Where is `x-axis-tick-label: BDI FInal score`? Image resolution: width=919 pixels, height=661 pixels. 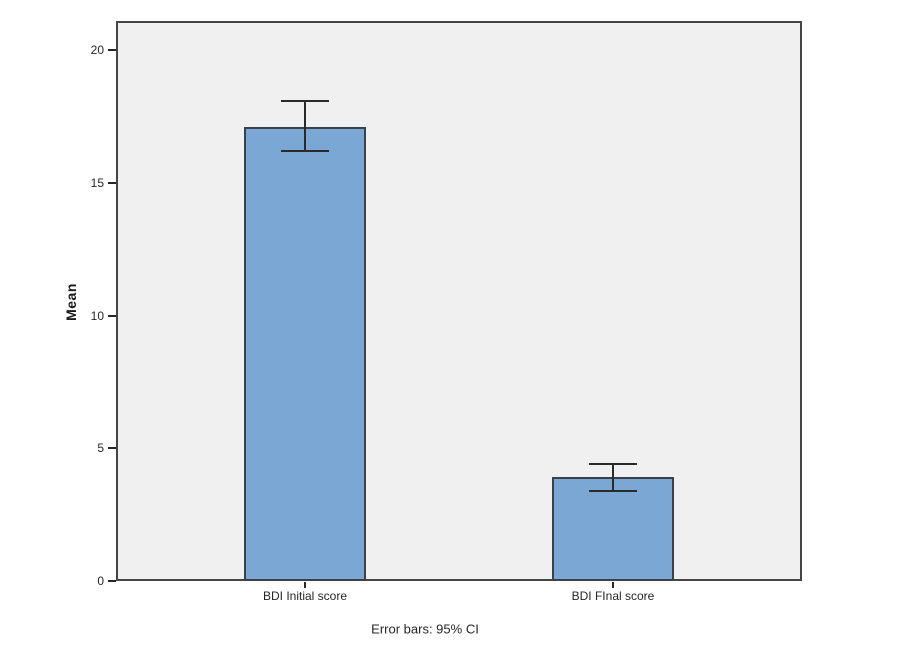 x-axis-tick-label: BDI FInal score is located at coordinates (613, 596).